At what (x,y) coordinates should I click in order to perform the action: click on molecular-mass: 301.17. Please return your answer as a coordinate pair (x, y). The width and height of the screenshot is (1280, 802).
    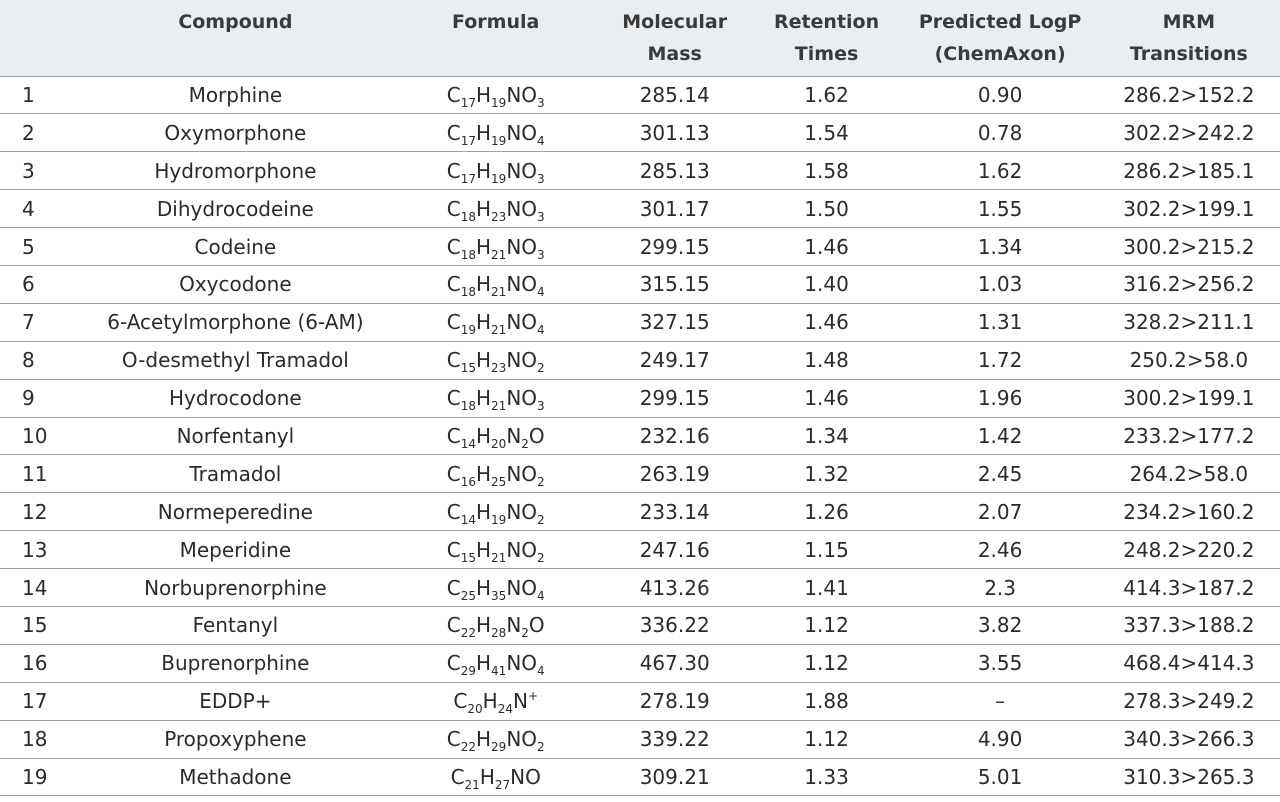
    Looking at the image, I should click on (674, 208).